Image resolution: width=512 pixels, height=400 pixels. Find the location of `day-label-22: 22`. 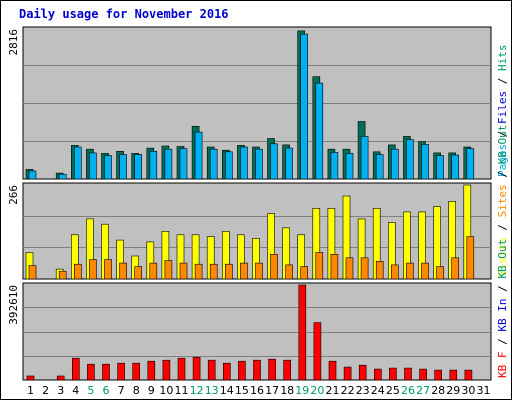

day-label-22: 22 is located at coordinates (348, 390).